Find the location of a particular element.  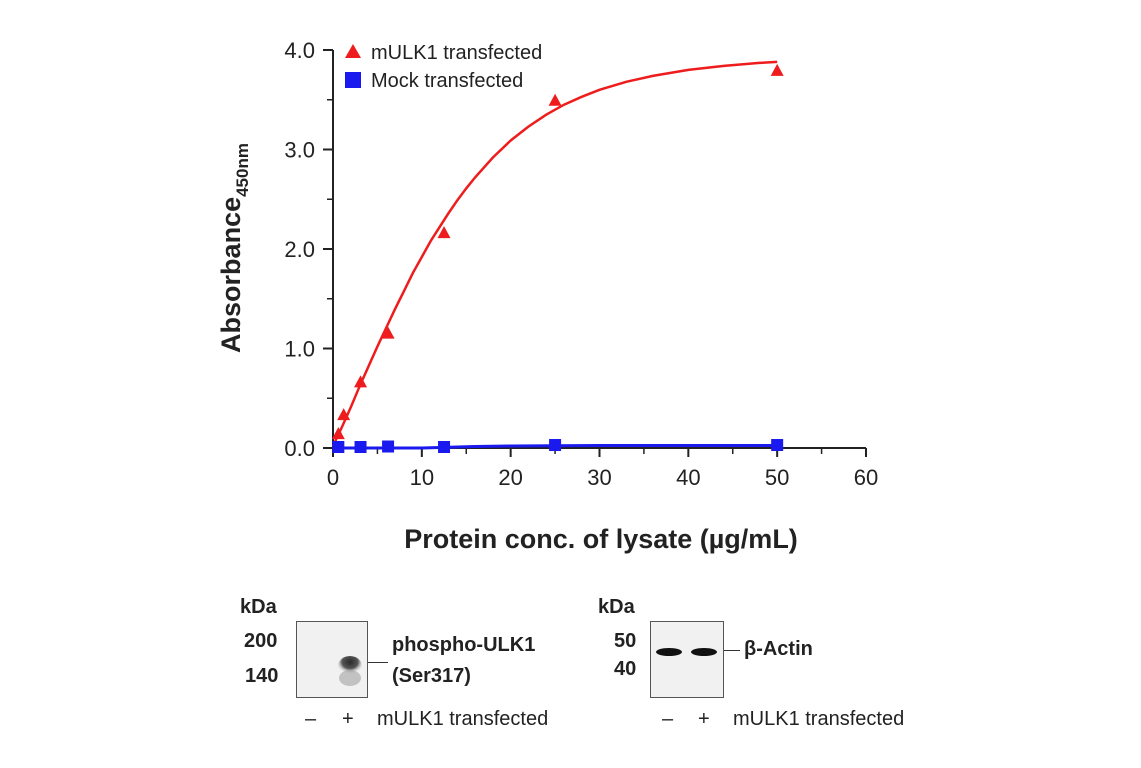

band-actin-minus is located at coordinates (669, 652).